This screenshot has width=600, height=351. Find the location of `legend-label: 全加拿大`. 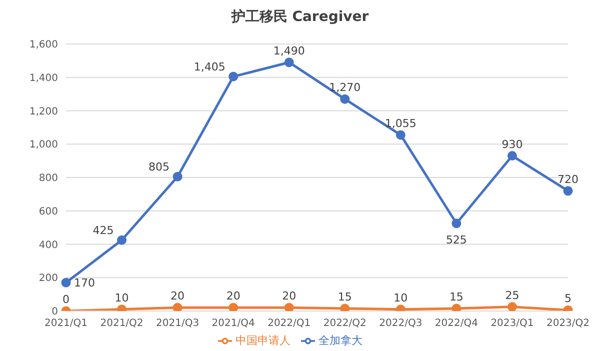

legend-label: 全加拿大 is located at coordinates (340, 340).